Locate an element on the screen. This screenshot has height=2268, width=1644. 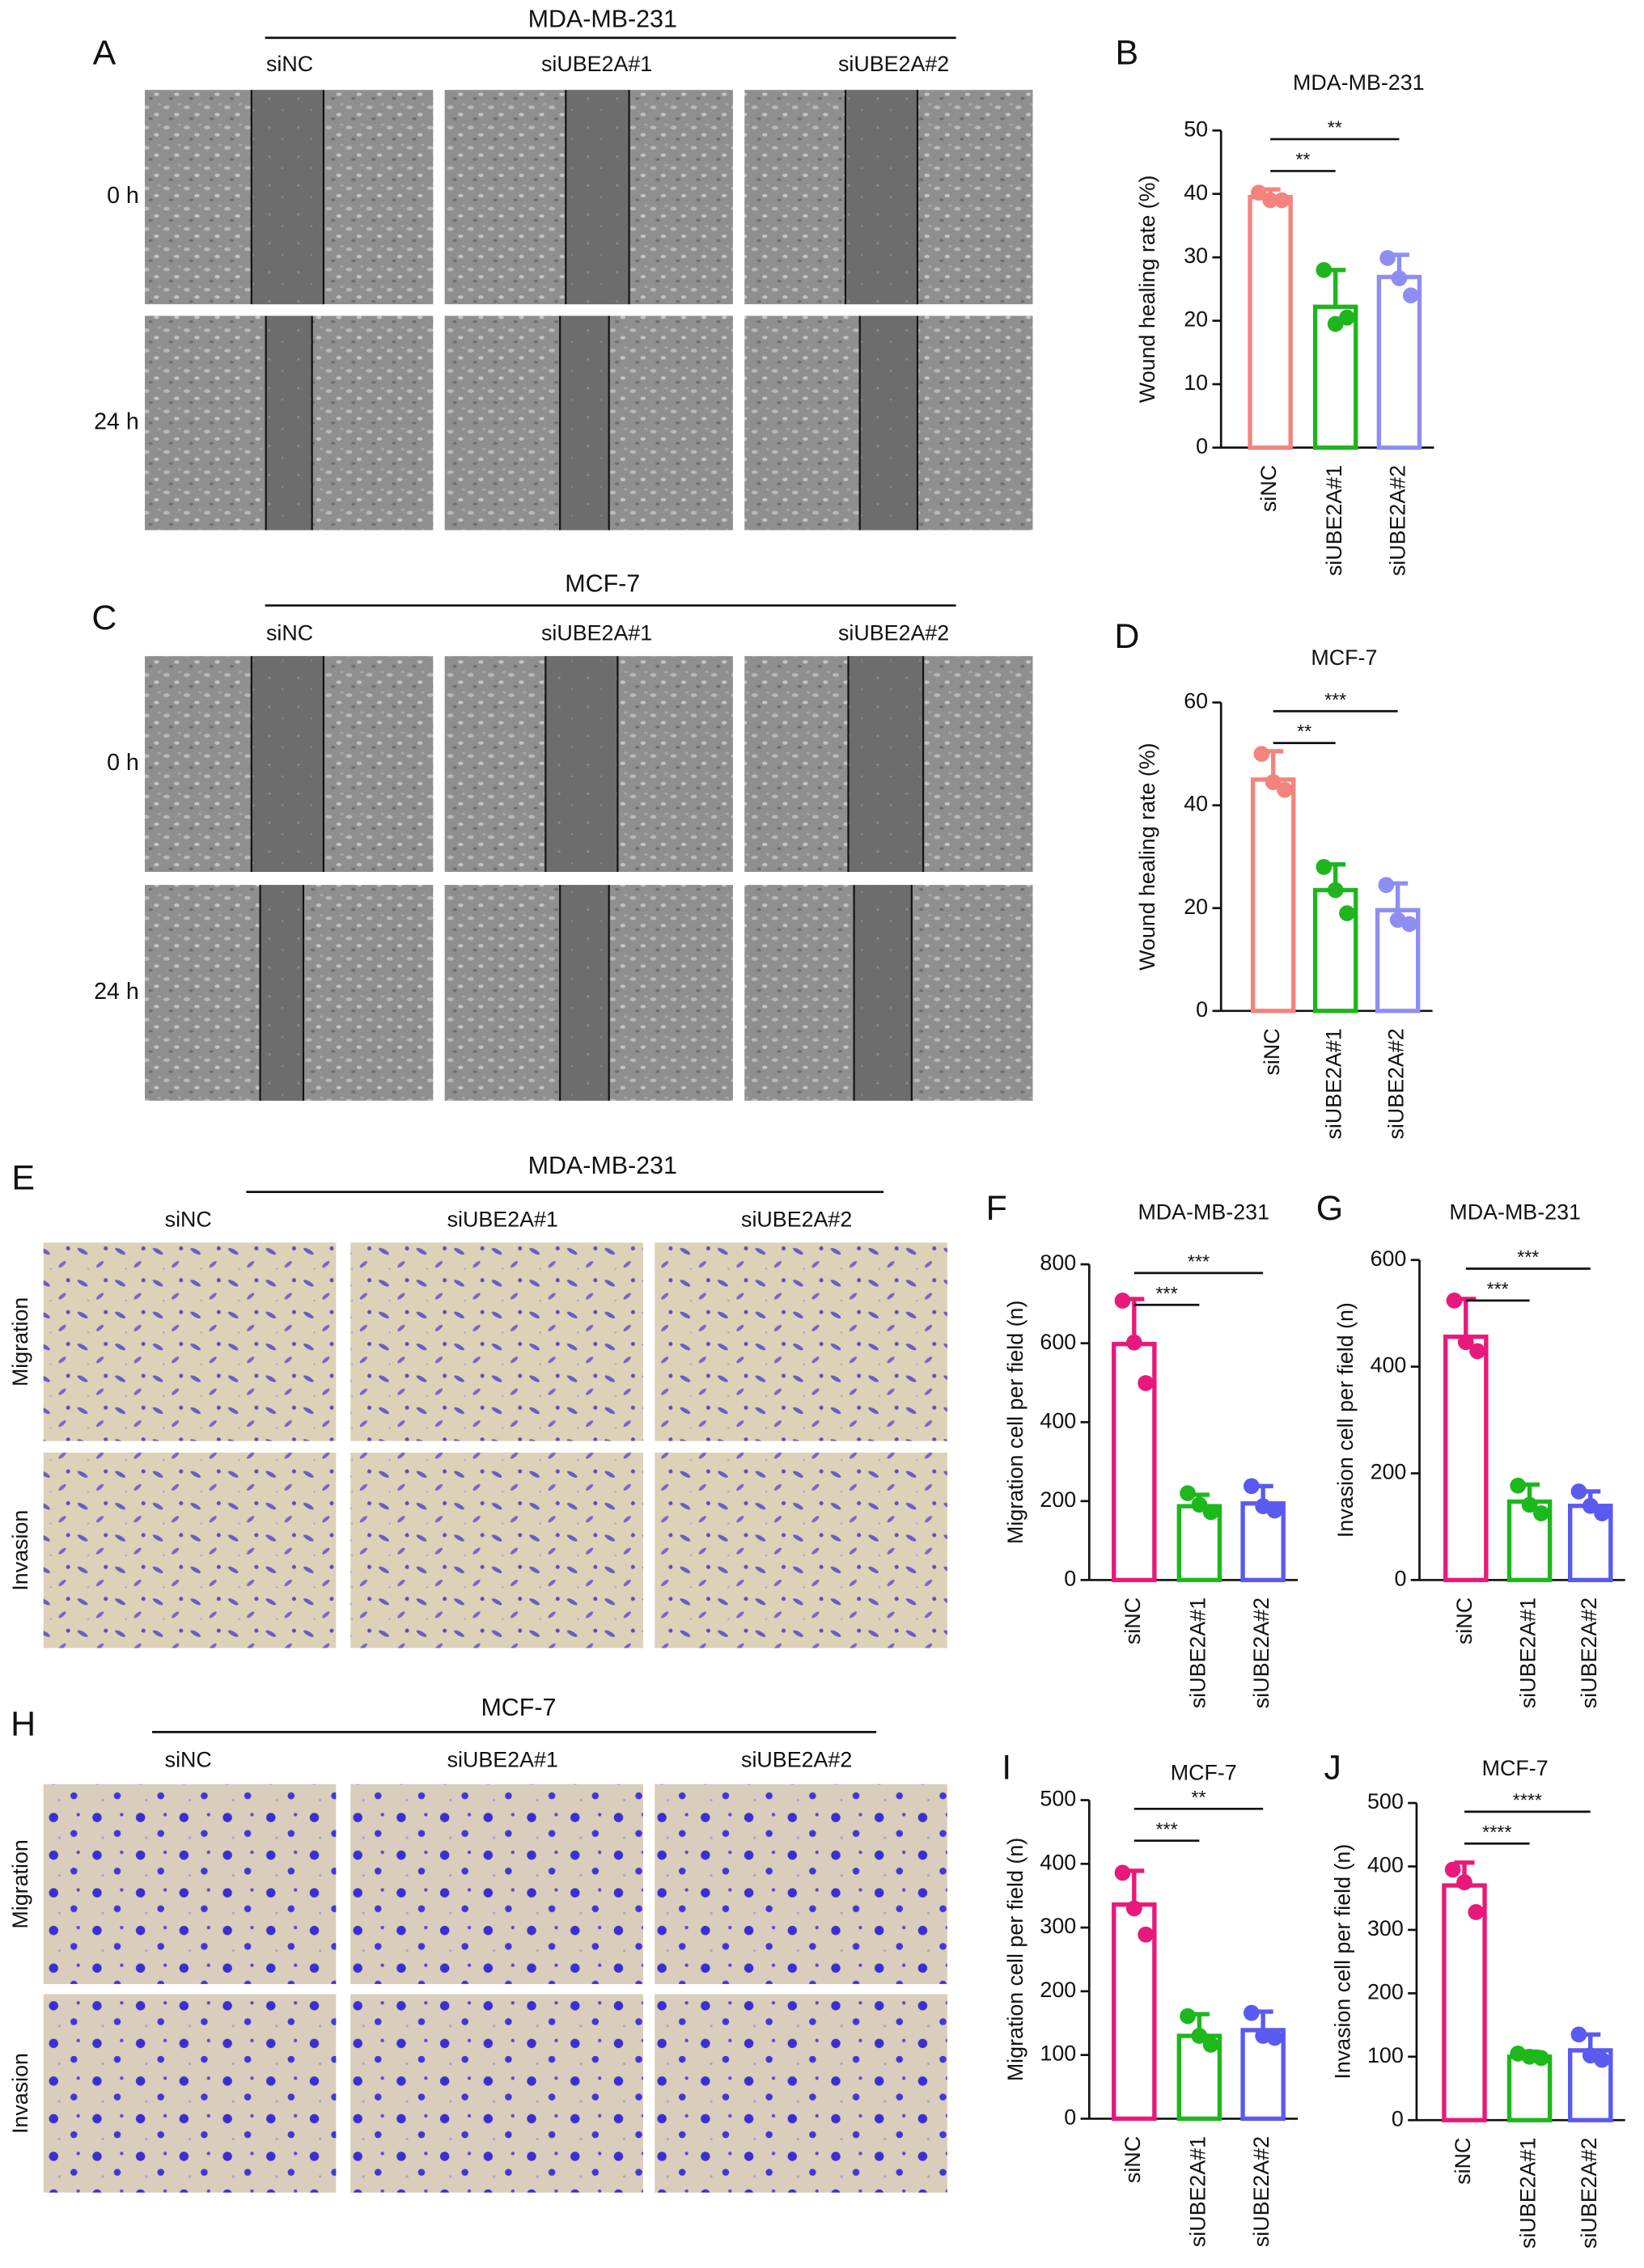
panel-letter: D is located at coordinates (1126, 637).